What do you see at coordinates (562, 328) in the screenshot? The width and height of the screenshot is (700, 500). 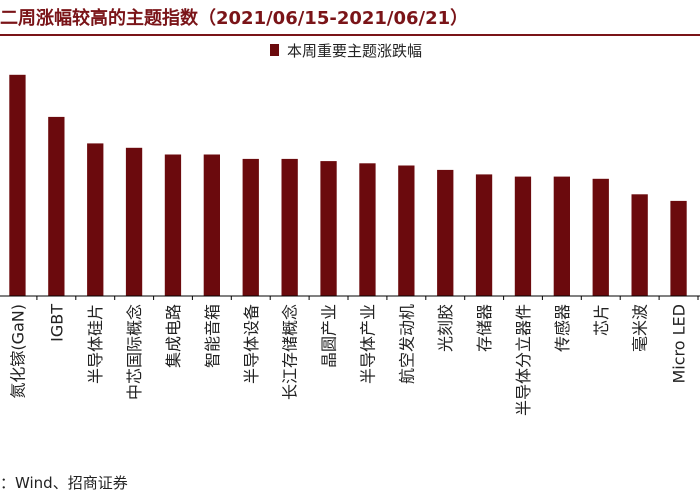 I see `x-tick-label: 传感器` at bounding box center [562, 328].